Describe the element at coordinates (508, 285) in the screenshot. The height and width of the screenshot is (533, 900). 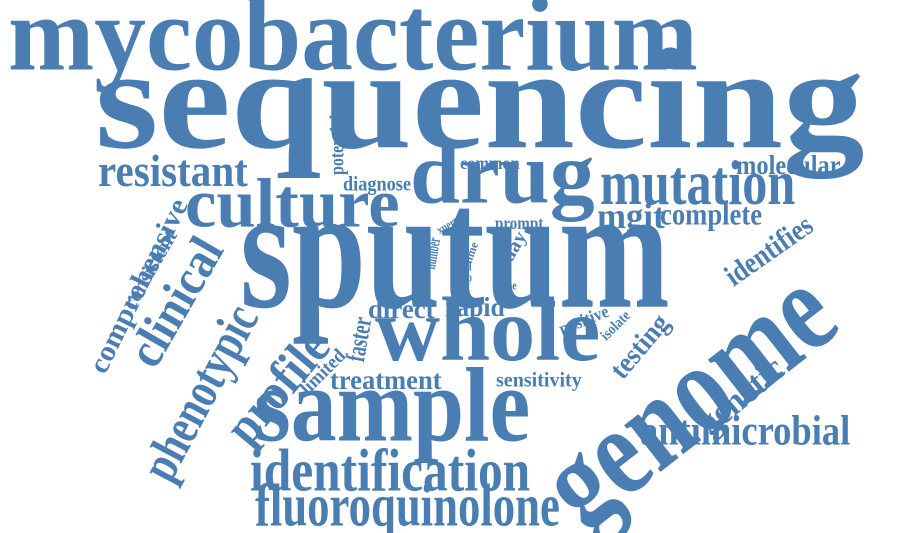
I see `word-case: case` at that location.